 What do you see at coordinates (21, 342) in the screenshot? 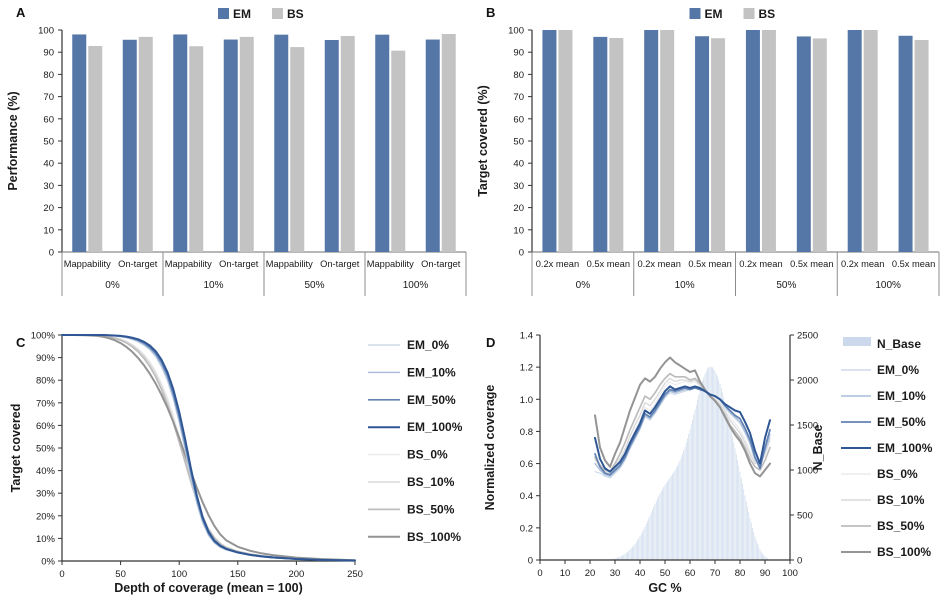
I see `panel-c-label: C` at bounding box center [21, 342].